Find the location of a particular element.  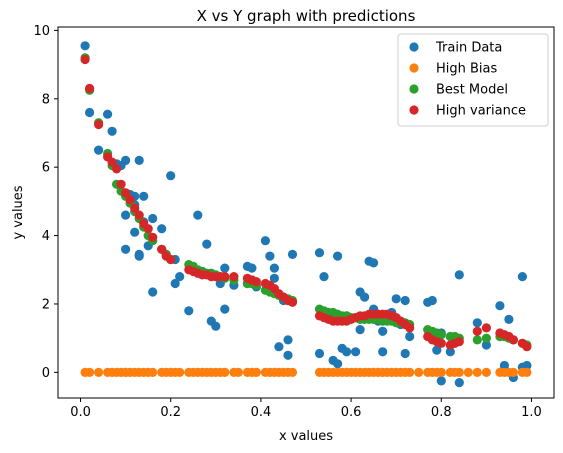

x-tick-label: 0.2 is located at coordinates (170, 412).